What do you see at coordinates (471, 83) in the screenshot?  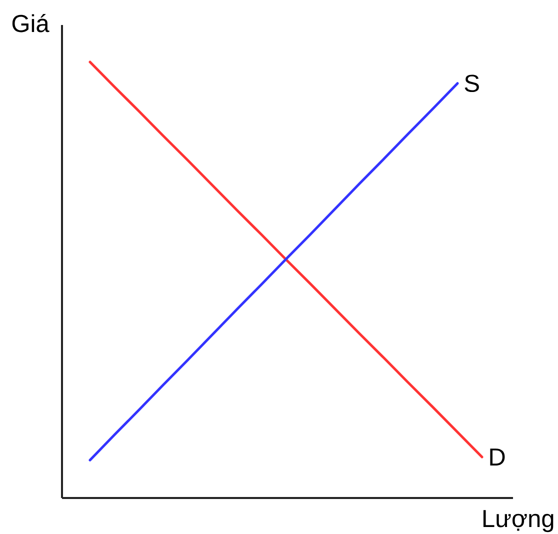 I see `series-label: S` at bounding box center [471, 83].